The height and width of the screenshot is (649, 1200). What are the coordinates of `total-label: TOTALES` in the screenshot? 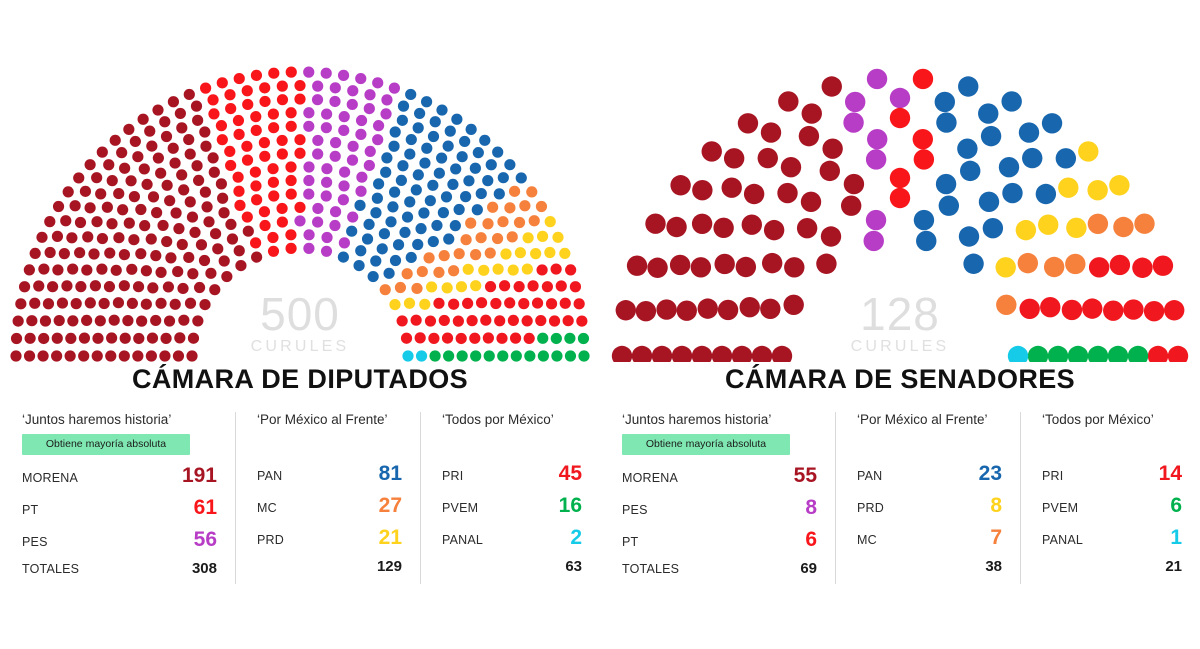 It's located at (51, 569).